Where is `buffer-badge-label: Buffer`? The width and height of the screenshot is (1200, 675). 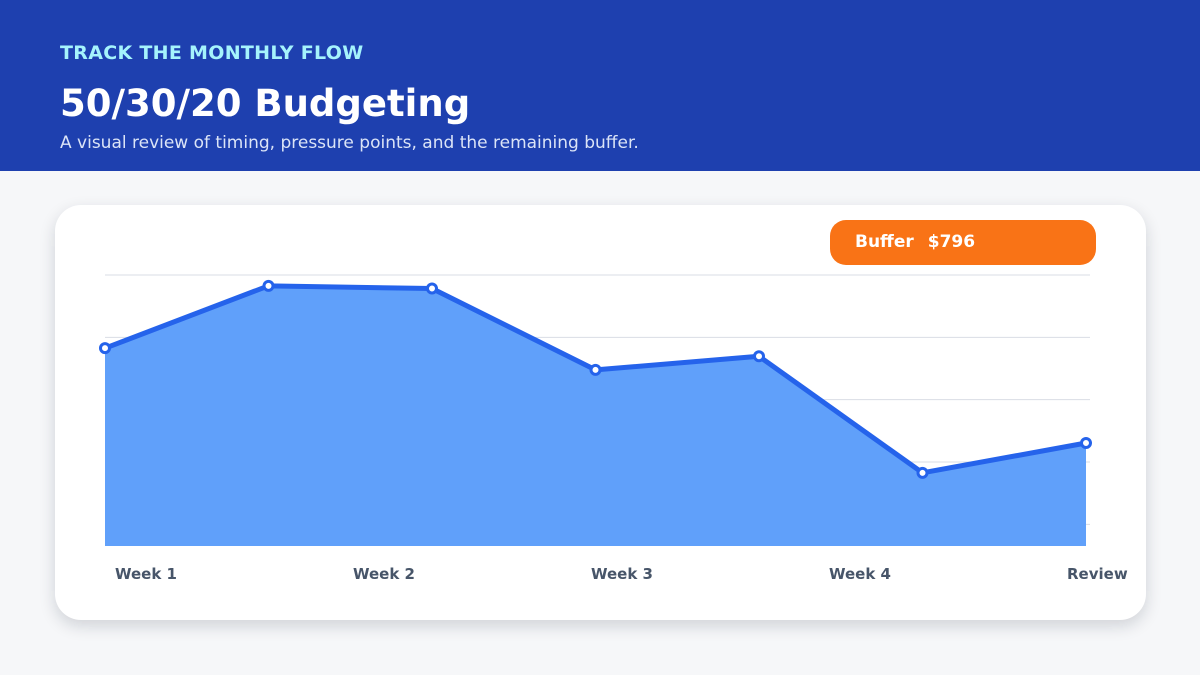 buffer-badge-label: Buffer is located at coordinates (884, 242).